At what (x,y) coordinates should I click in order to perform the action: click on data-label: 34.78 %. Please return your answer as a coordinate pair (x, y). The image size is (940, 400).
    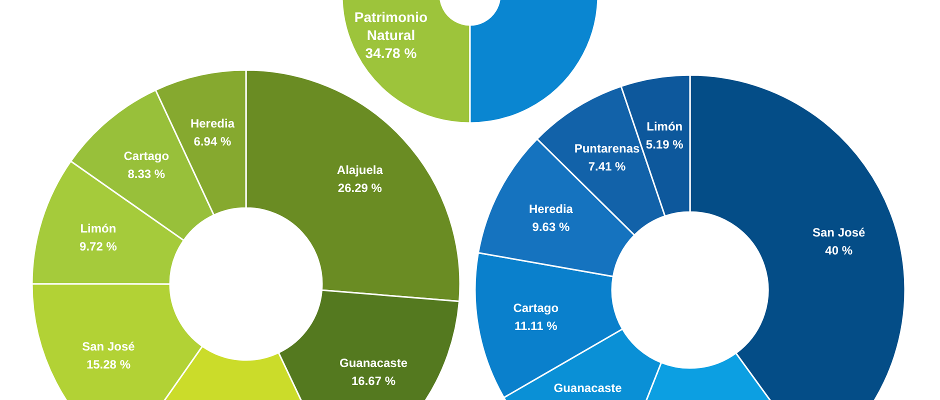
    Looking at the image, I should click on (391, 52).